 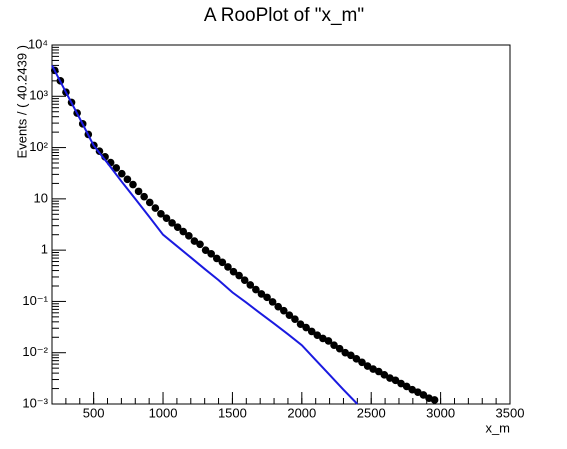 What do you see at coordinates (284, 15) in the screenshot?
I see `chart-title: A RooPlot of "x_m"` at bounding box center [284, 15].